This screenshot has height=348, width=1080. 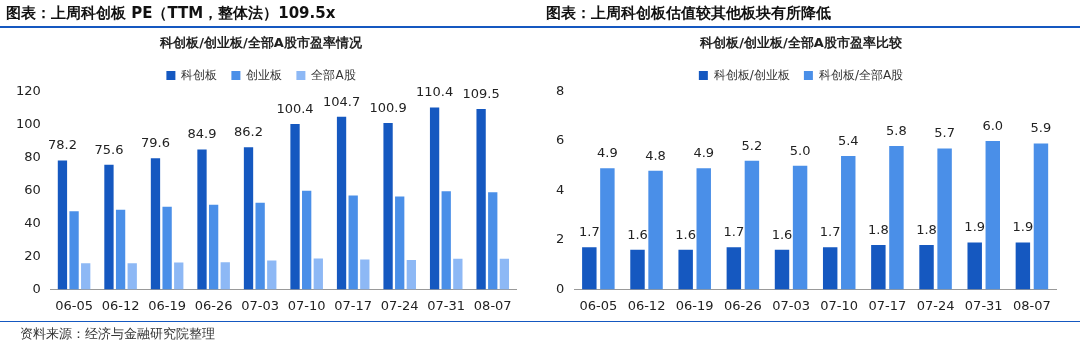 What do you see at coordinates (295, 108) in the screenshot?
I see `data-label: 100.4` at bounding box center [295, 108].